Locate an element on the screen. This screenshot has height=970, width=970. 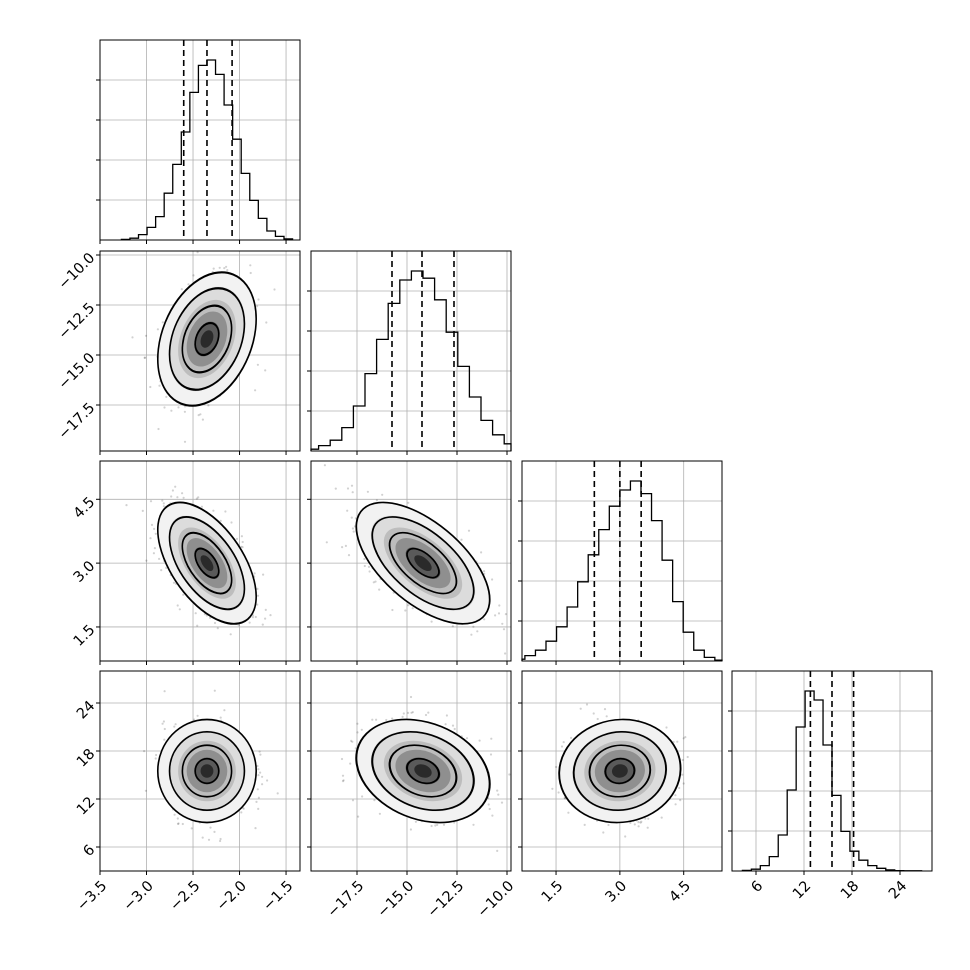
x-tick-label-2: 4.5 is located at coordinates (680, 892).